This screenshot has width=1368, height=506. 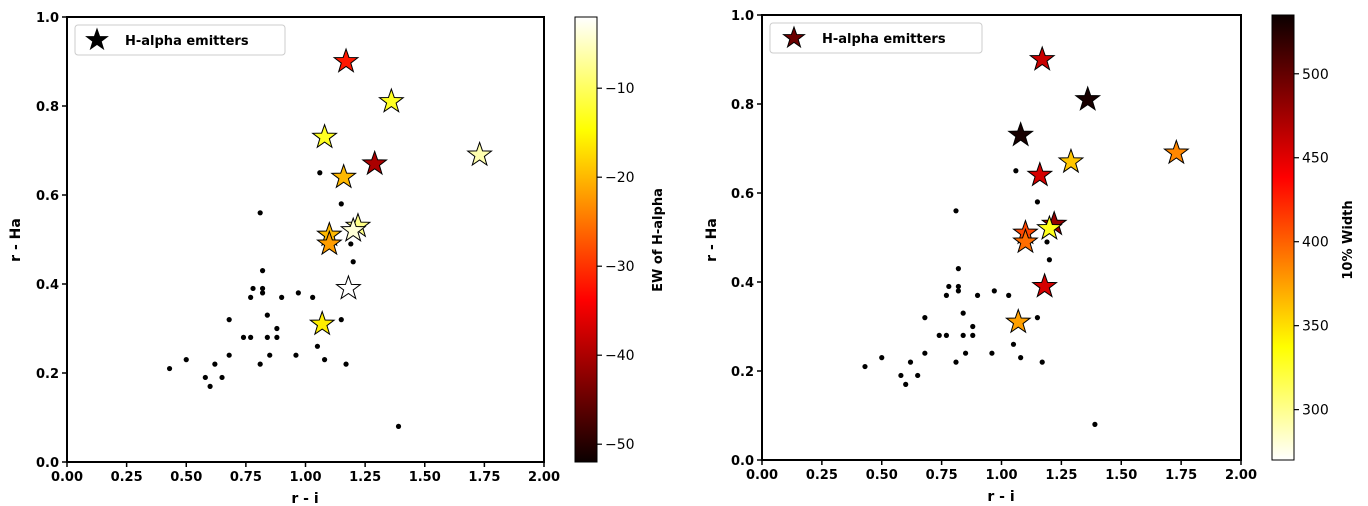 What do you see at coordinates (1315, 159) in the screenshot?
I see `right-colorbar-tick-label: 450` at bounding box center [1315, 159].